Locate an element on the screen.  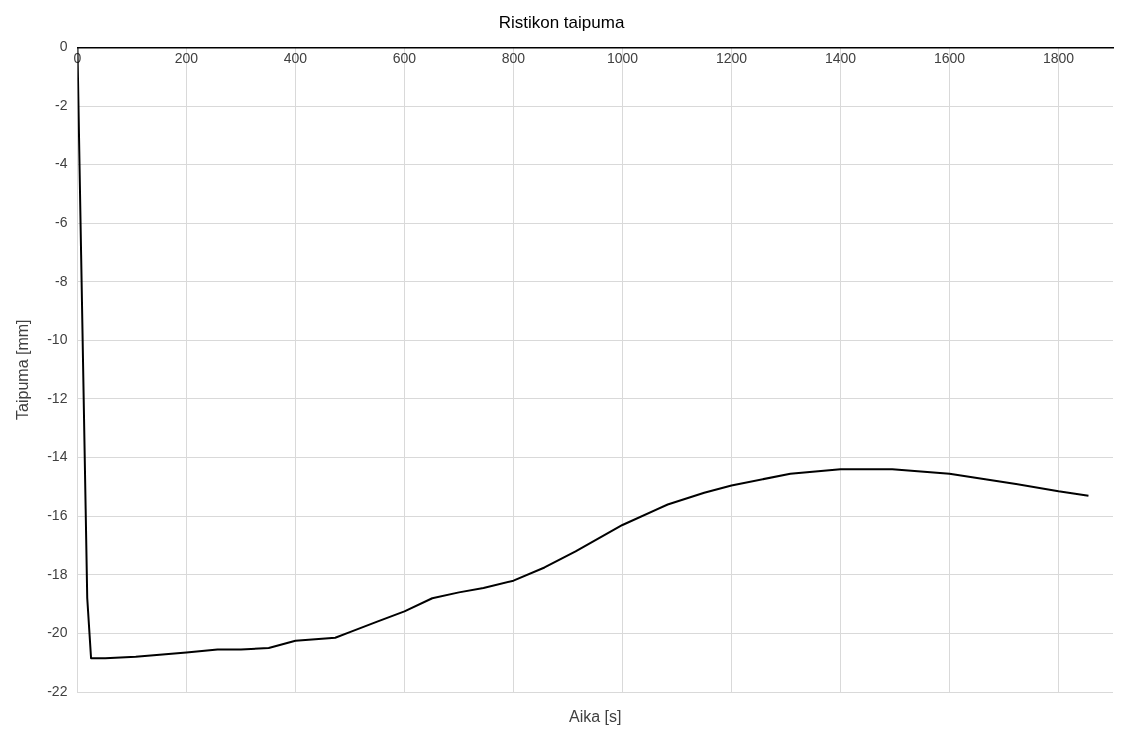
y-tick-label: -14 is located at coordinates (57, 456).